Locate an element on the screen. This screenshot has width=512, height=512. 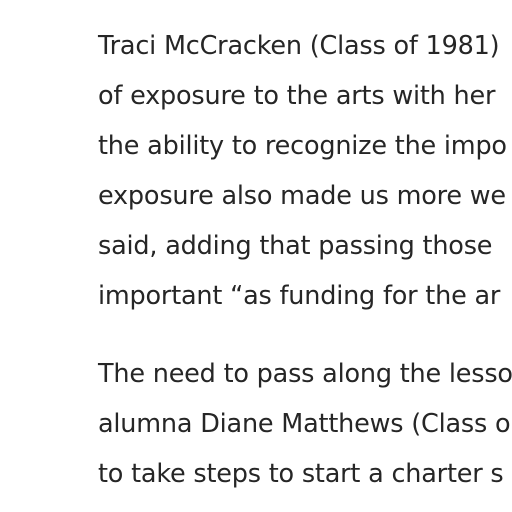
text-line: alumna Diane Matthews (Class o is located at coordinates (304, 424).